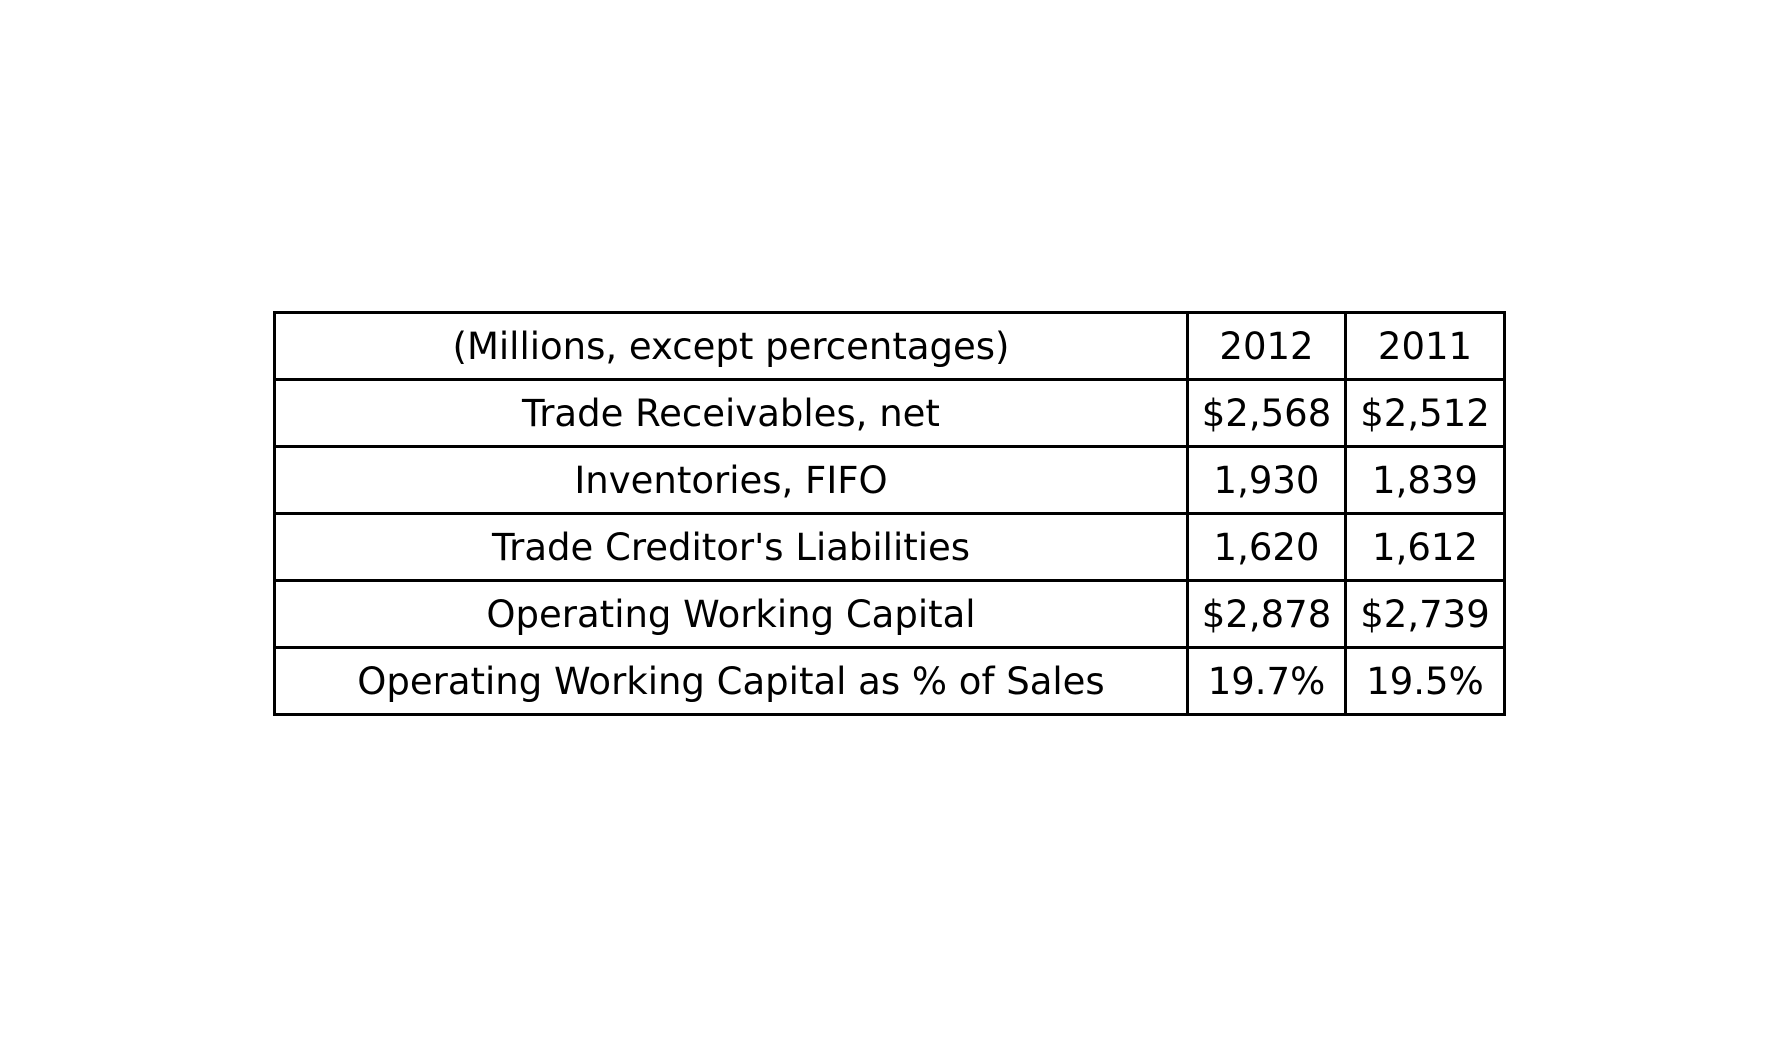 This screenshot has width=1770, height=1050. What do you see at coordinates (731, 547) in the screenshot?
I see `row-label-cell: Trade Creditor's Liabilities` at bounding box center [731, 547].